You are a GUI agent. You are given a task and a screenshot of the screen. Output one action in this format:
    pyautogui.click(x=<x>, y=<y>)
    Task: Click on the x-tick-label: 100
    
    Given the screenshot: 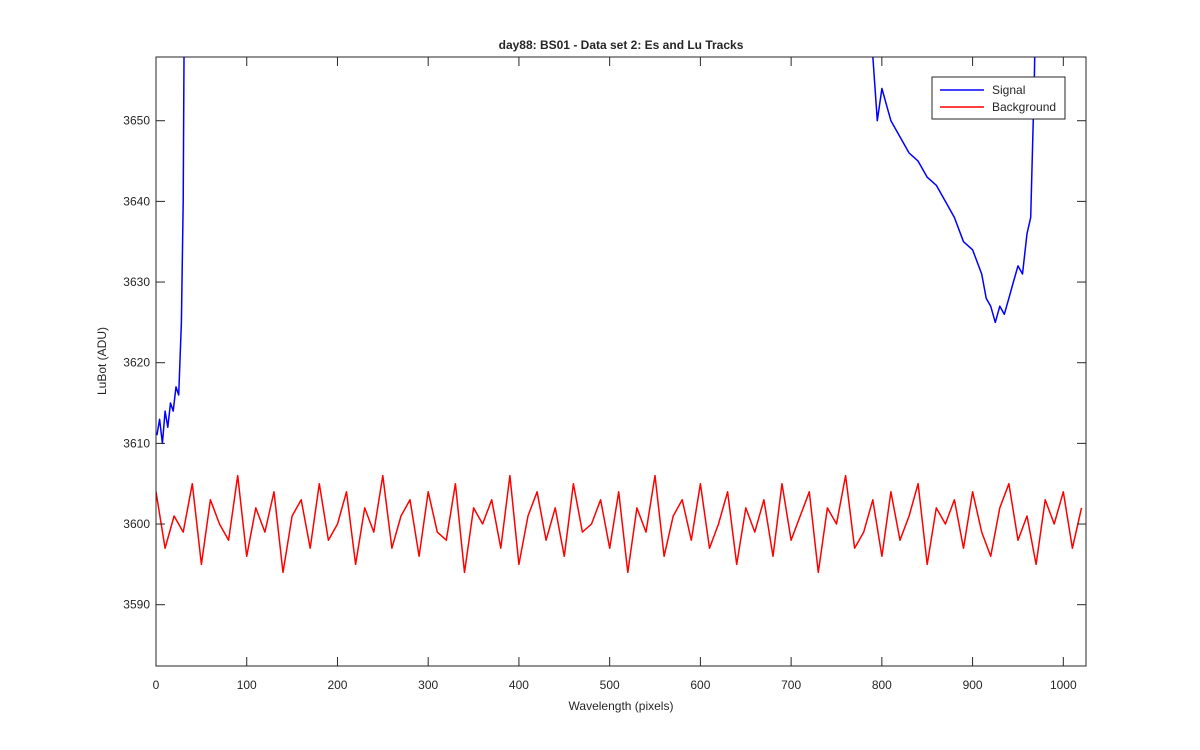 What is the action you would take?
    pyautogui.click(x=247, y=685)
    